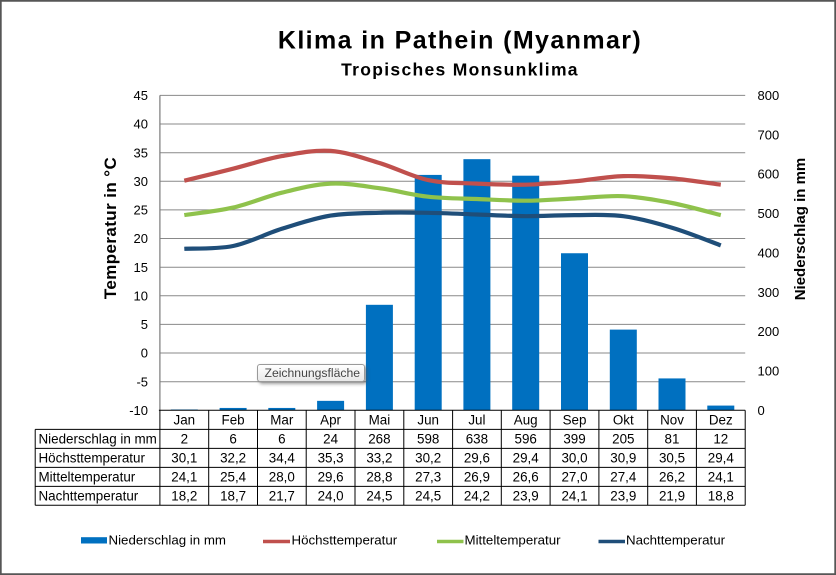 The height and width of the screenshot is (575, 836). I want to click on svg-text: 28,8, so click(379, 477).